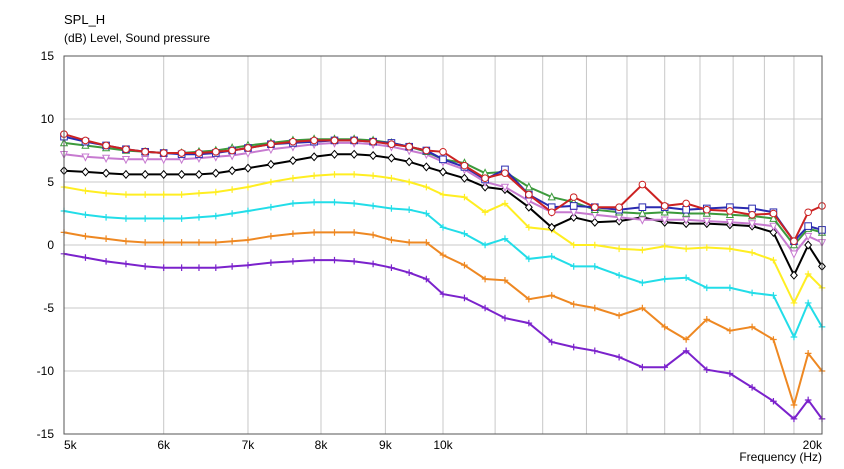 Image resolution: width=844 pixels, height=469 pixels. What do you see at coordinates (48, 56) in the screenshot?
I see `y-tick-label: 15` at bounding box center [48, 56].